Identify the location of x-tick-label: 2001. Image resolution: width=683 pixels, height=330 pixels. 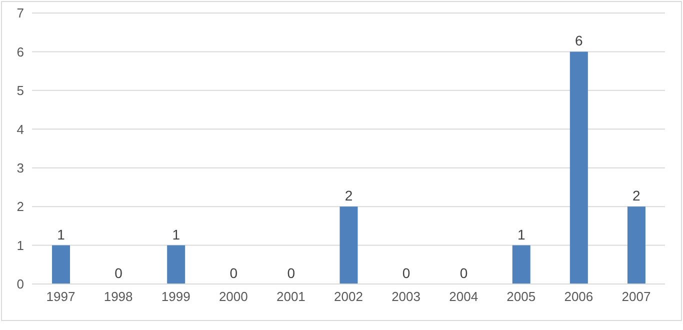
(291, 296).